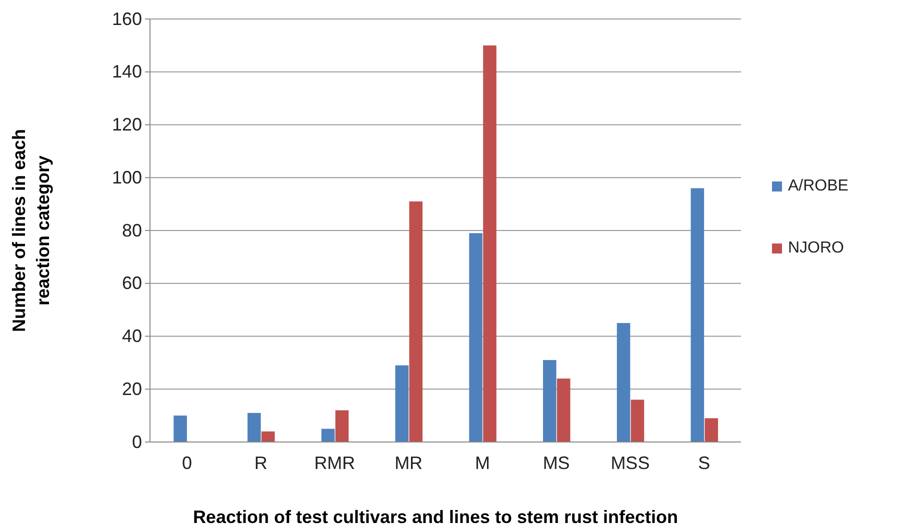  Describe the element at coordinates (816, 248) in the screenshot. I see `legend-label: NJORO` at that location.